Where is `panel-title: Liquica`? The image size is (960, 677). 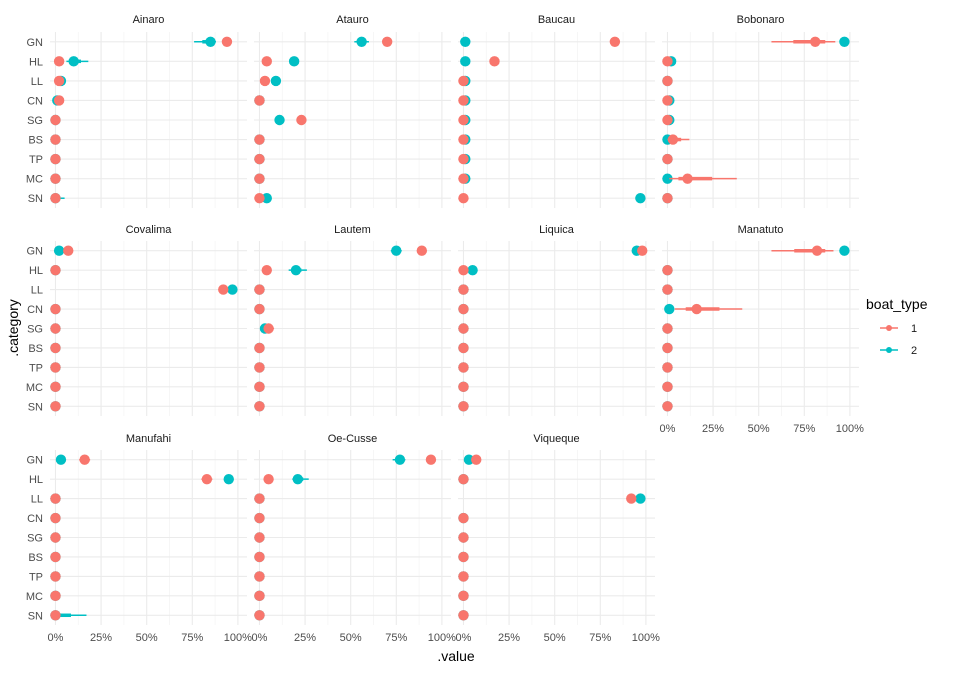
panel-title: Liquica is located at coordinates (557, 230).